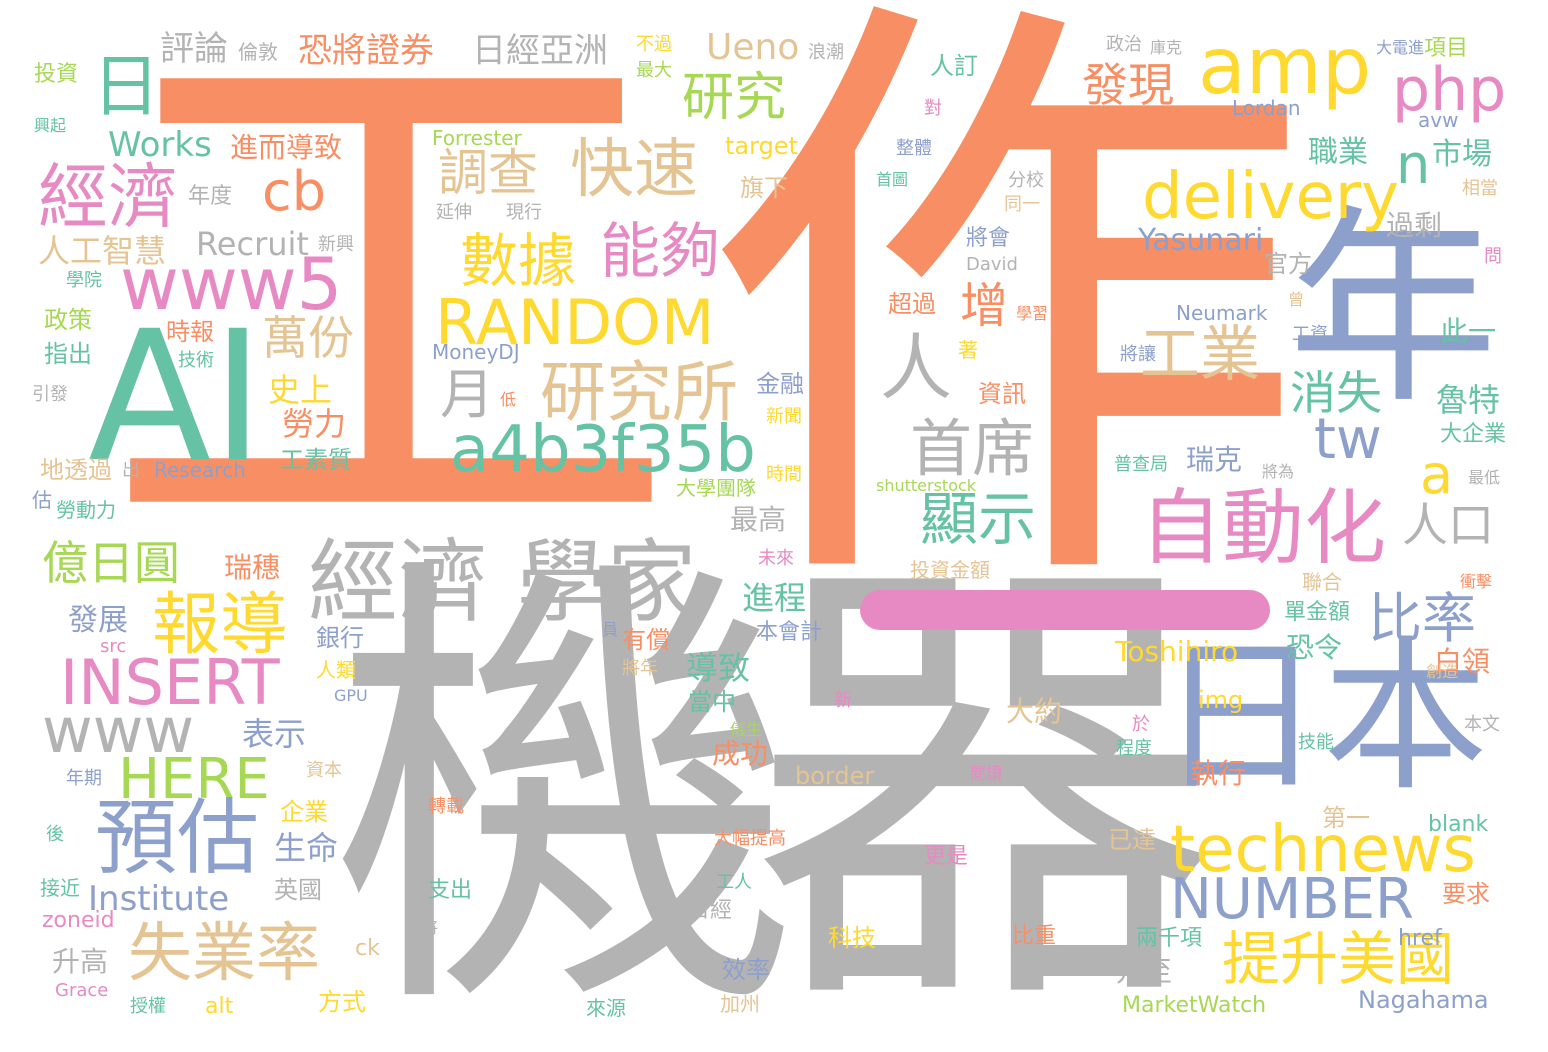 This screenshot has width=1548, height=1052. What do you see at coordinates (1482, 724) in the screenshot?
I see `cloud-word: 本文` at bounding box center [1482, 724].